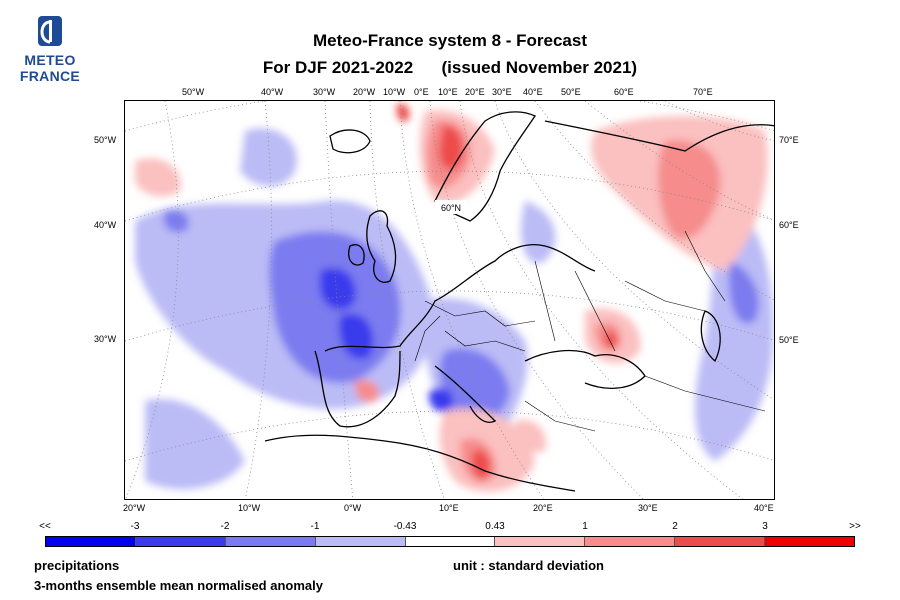 The width and height of the screenshot is (900, 600). I want to click on top-lon-label: 10°W, so click(394, 92).